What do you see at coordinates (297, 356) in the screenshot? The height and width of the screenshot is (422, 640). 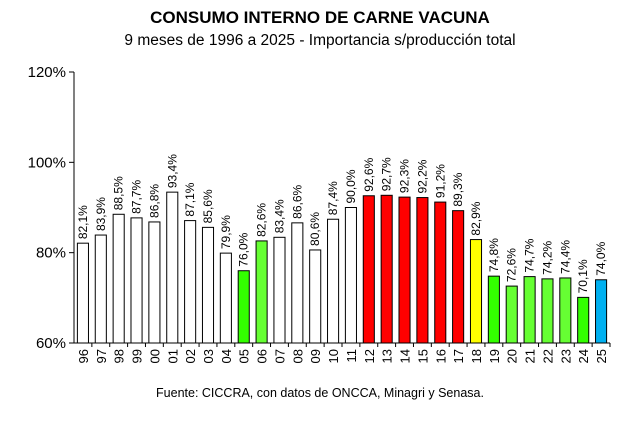 I see `category-label: 08` at bounding box center [297, 356].